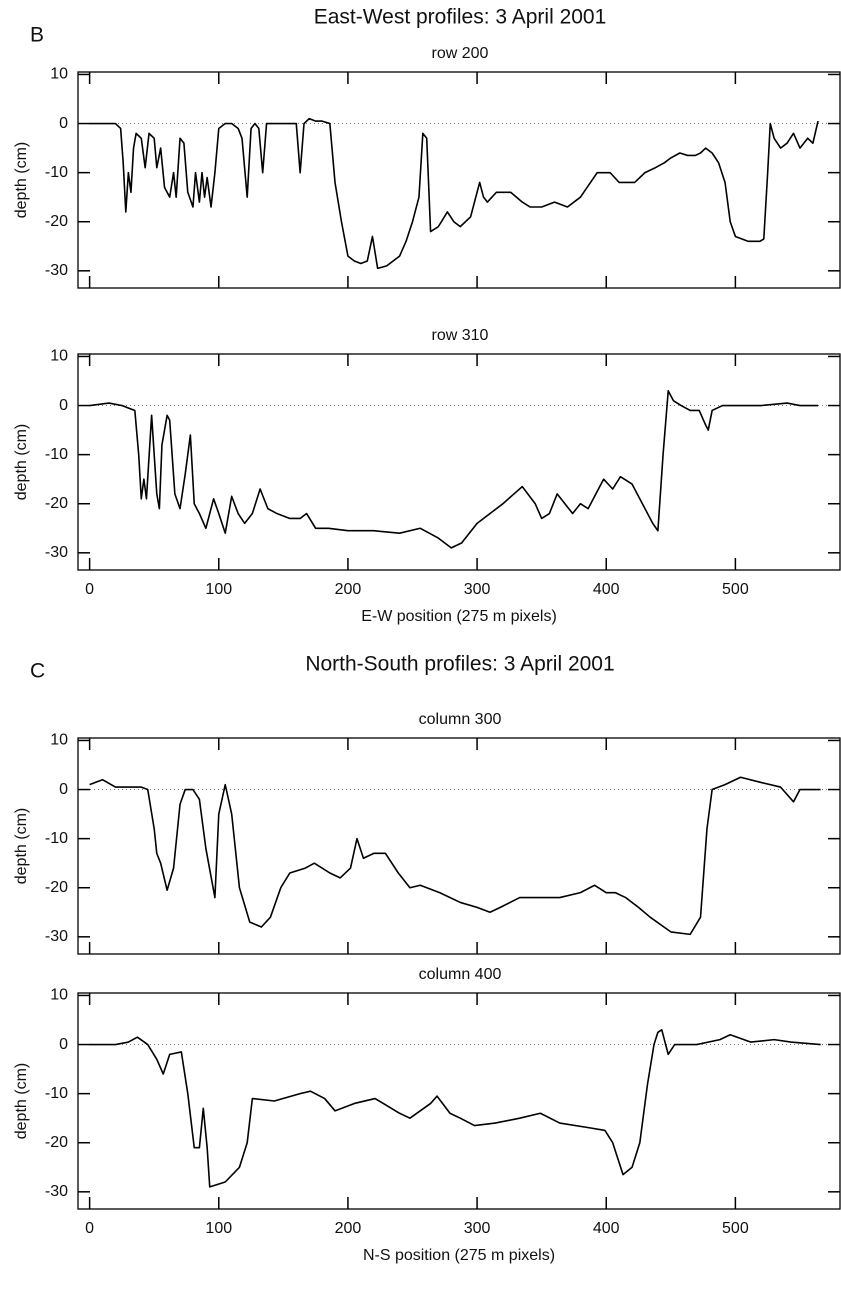 The image size is (841, 1294). Describe the element at coordinates (37, 671) in the screenshot. I see `panel-label: C` at that location.